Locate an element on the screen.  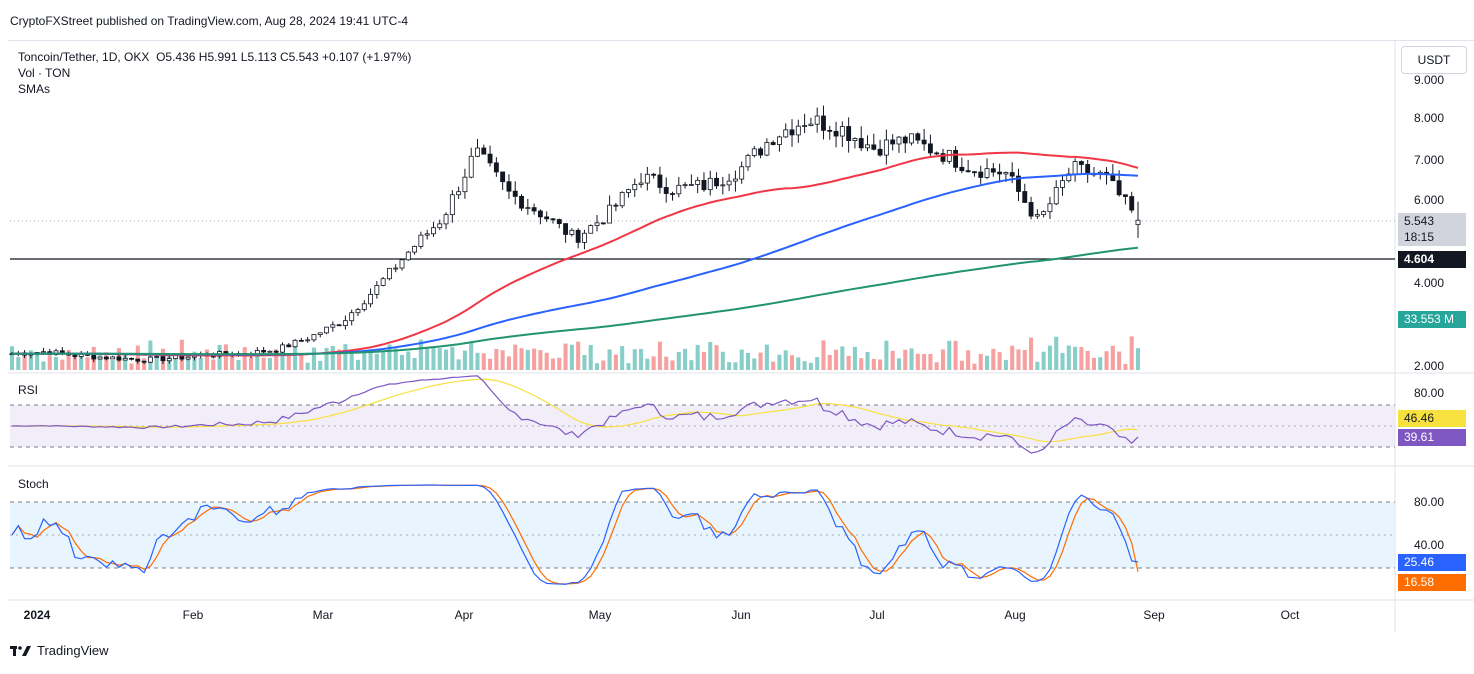
level-tag: 4.604 is located at coordinates (1432, 259).